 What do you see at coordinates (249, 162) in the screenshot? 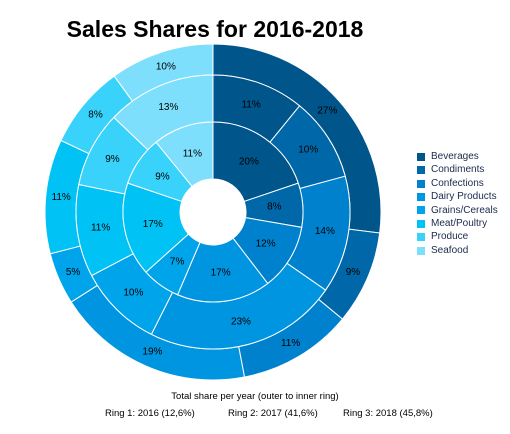
I see `data-label: 20%` at bounding box center [249, 162].